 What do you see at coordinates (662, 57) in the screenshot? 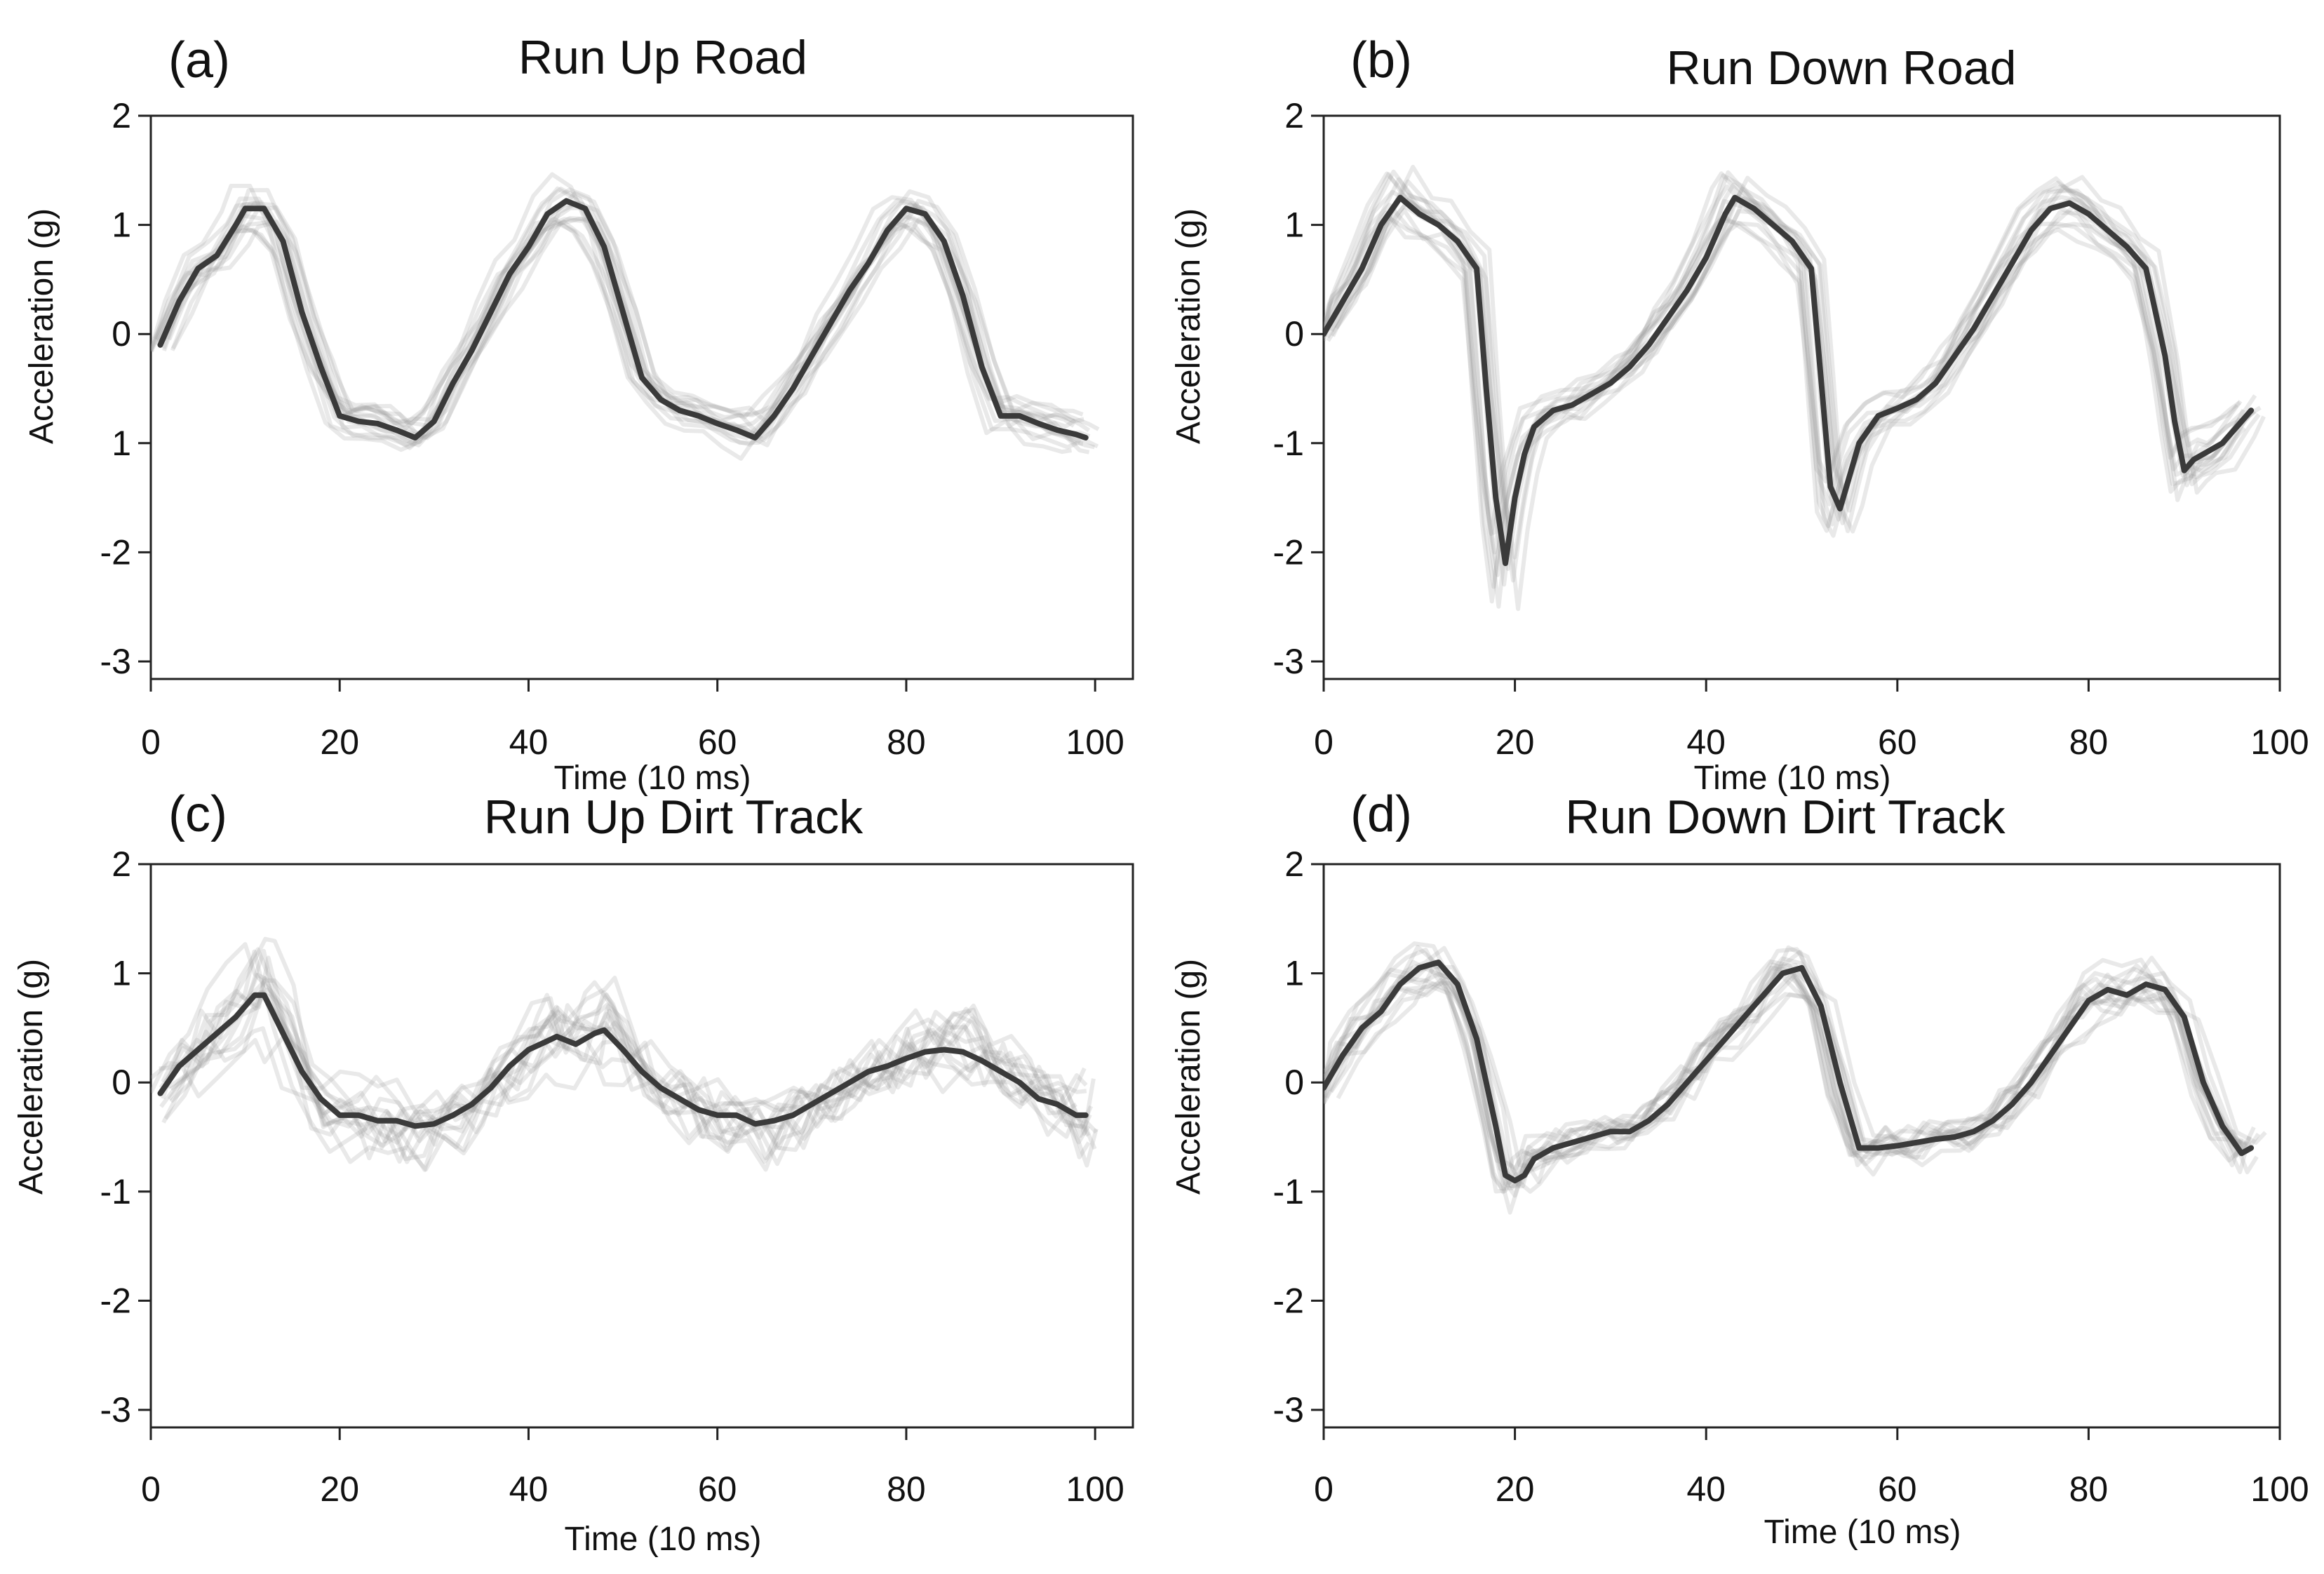
I see `panel-title: Run Up Road` at bounding box center [662, 57].